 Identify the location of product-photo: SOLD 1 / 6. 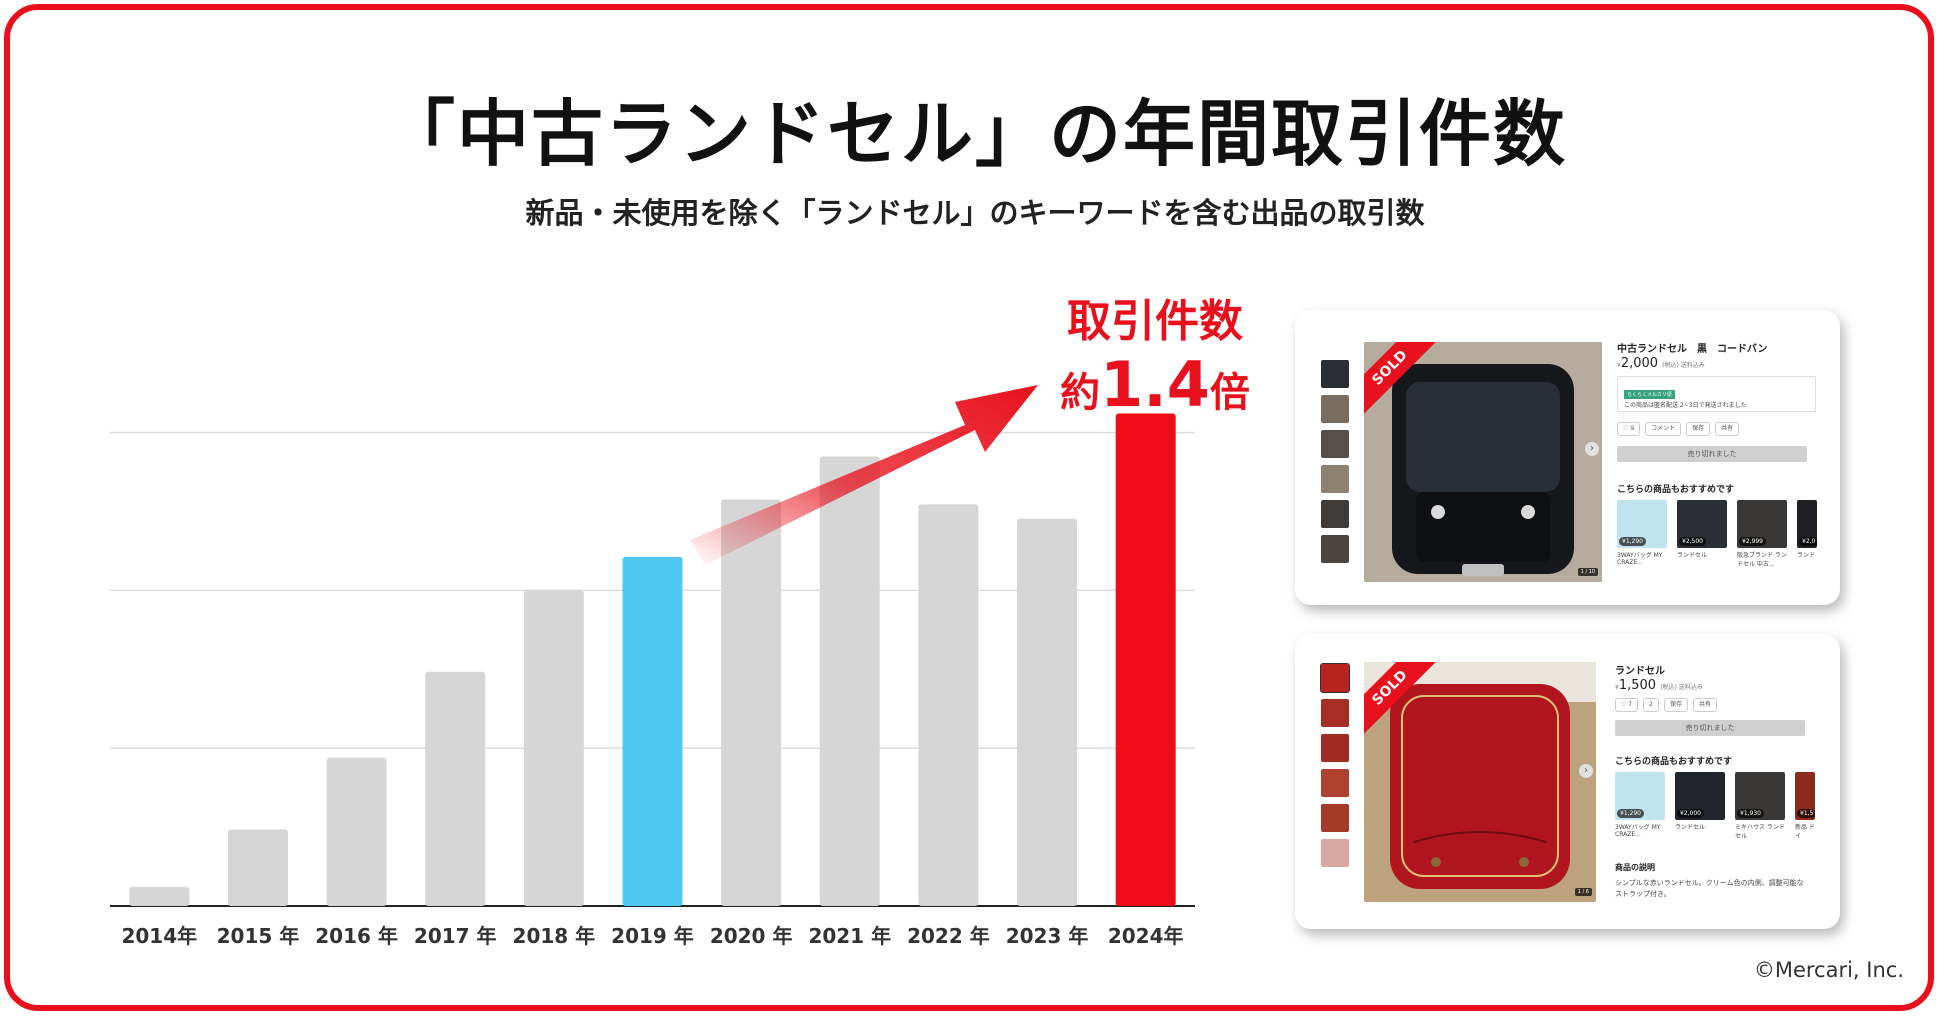
(1480, 782).